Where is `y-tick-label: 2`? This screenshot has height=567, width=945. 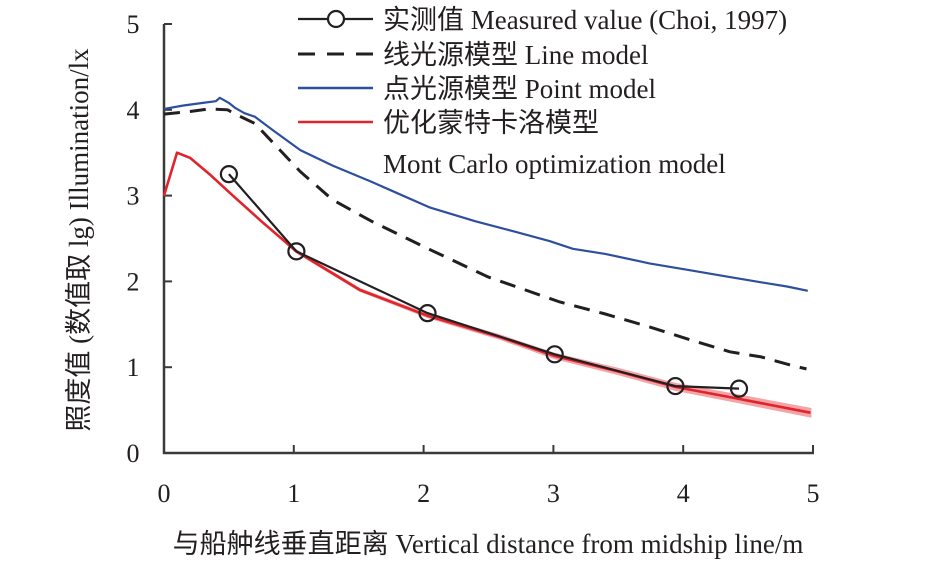 y-tick-label: 2 is located at coordinates (133, 281).